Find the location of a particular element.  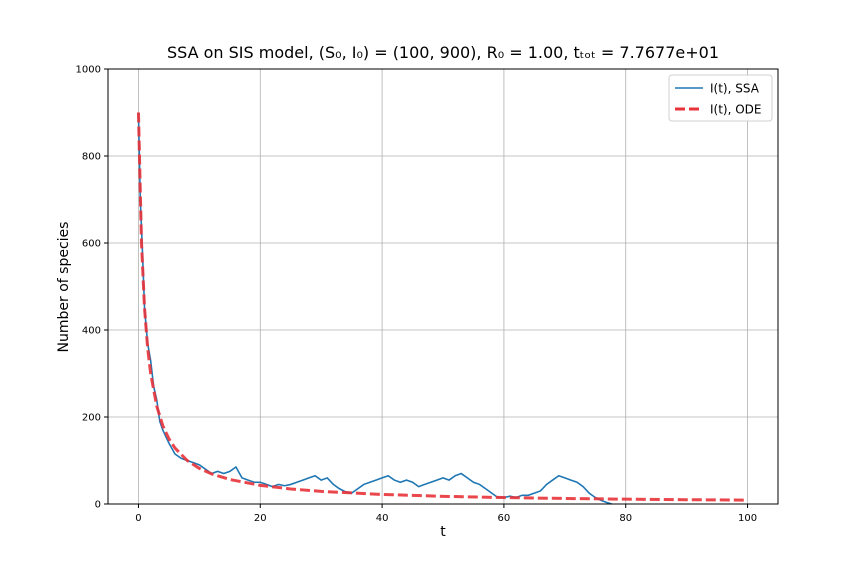

y-axis-label: Number of species is located at coordinates (64, 287).